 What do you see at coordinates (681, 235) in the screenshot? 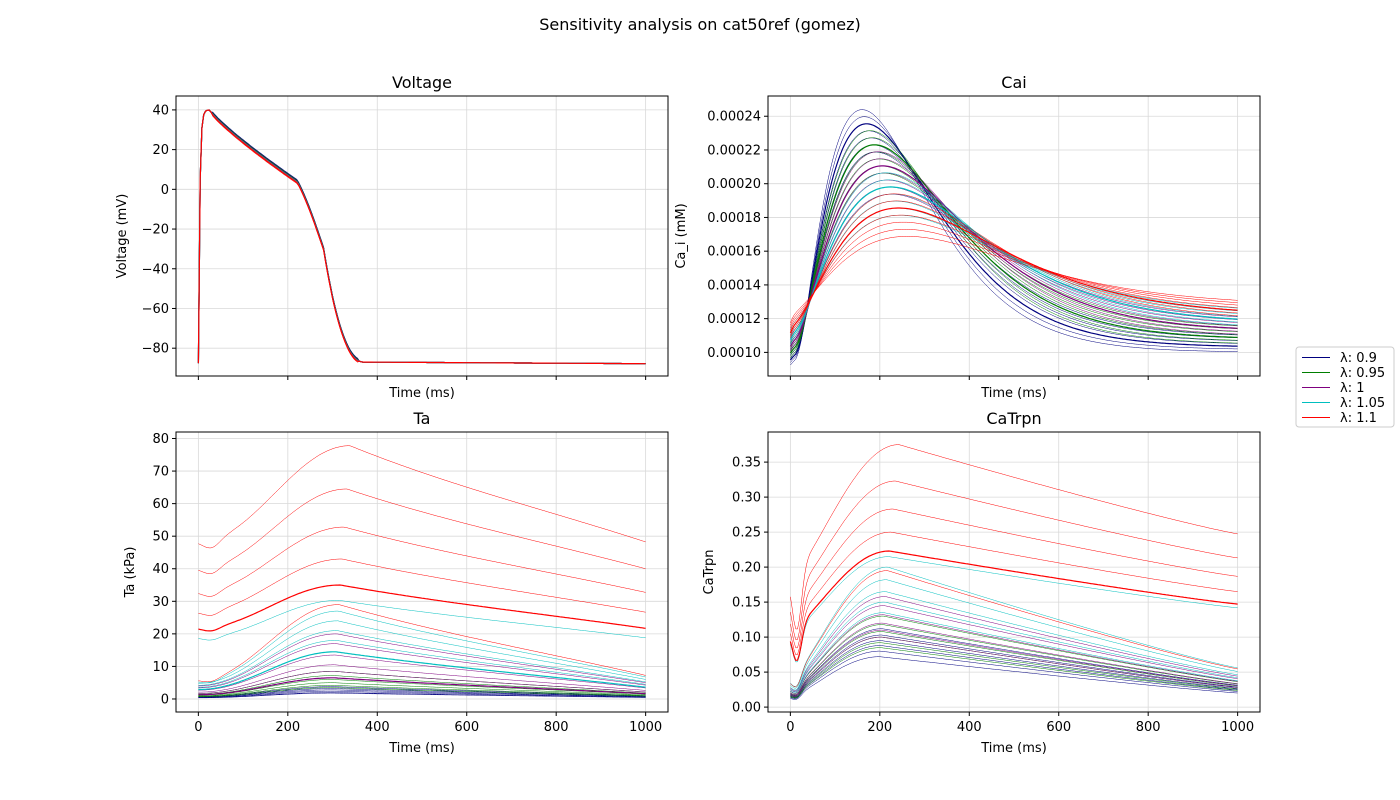
I see `y-axis-label: Ca_i (mM)` at bounding box center [681, 235].